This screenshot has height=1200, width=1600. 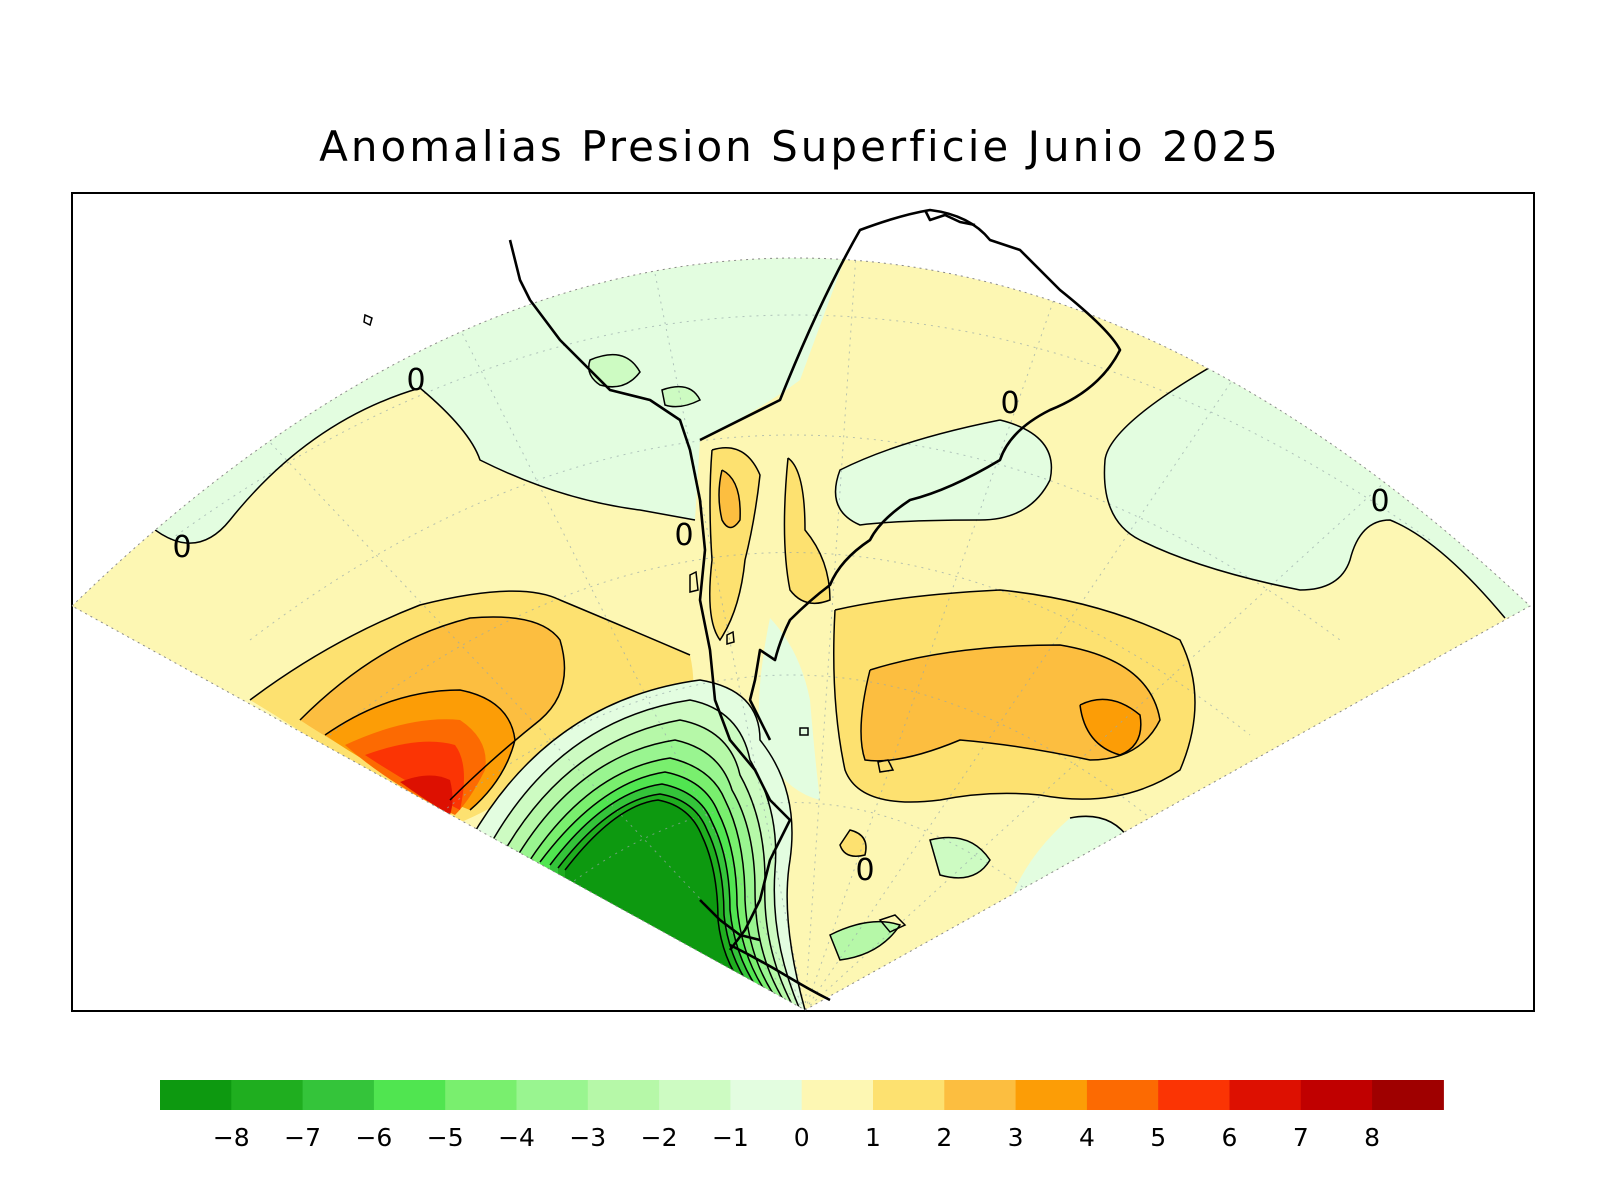 What do you see at coordinates (1230, 1137) in the screenshot?
I see `colorbar-tick-label: 6` at bounding box center [1230, 1137].